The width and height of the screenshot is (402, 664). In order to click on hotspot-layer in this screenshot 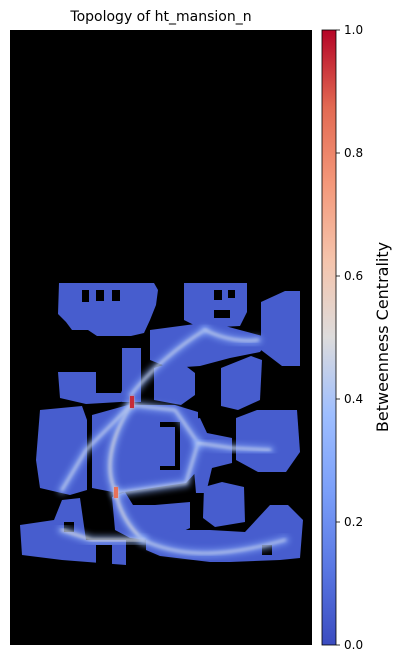, I will do `click(124, 447)`.